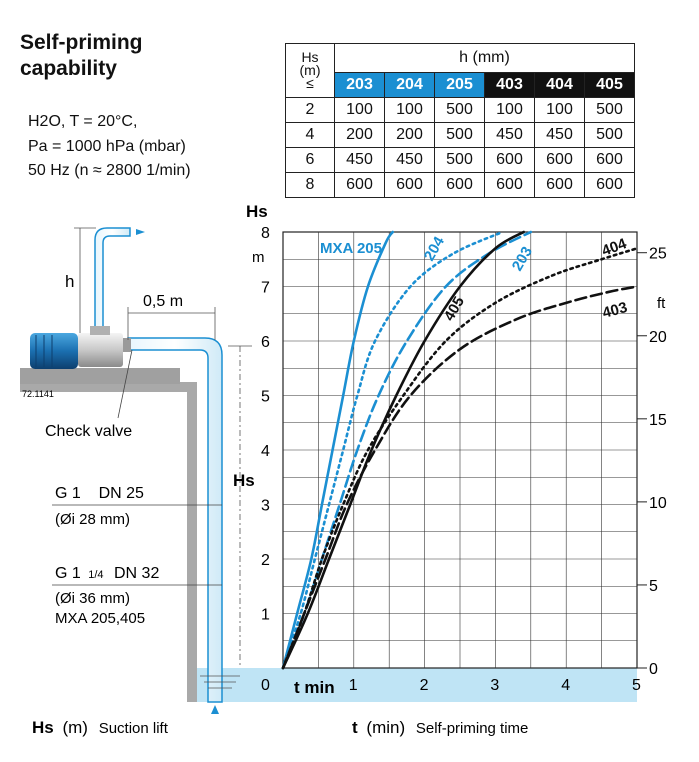 This screenshot has height=762, width=699. I want to click on model-404: 404, so click(559, 85).